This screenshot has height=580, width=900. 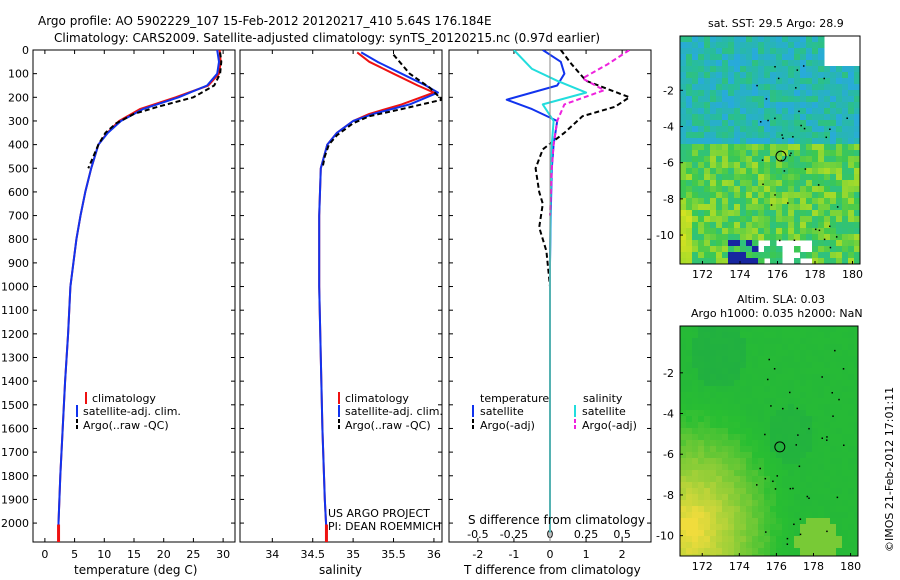 What do you see at coordinates (777, 274) in the screenshot?
I see `lon-tick-label: 176` at bounding box center [777, 274].